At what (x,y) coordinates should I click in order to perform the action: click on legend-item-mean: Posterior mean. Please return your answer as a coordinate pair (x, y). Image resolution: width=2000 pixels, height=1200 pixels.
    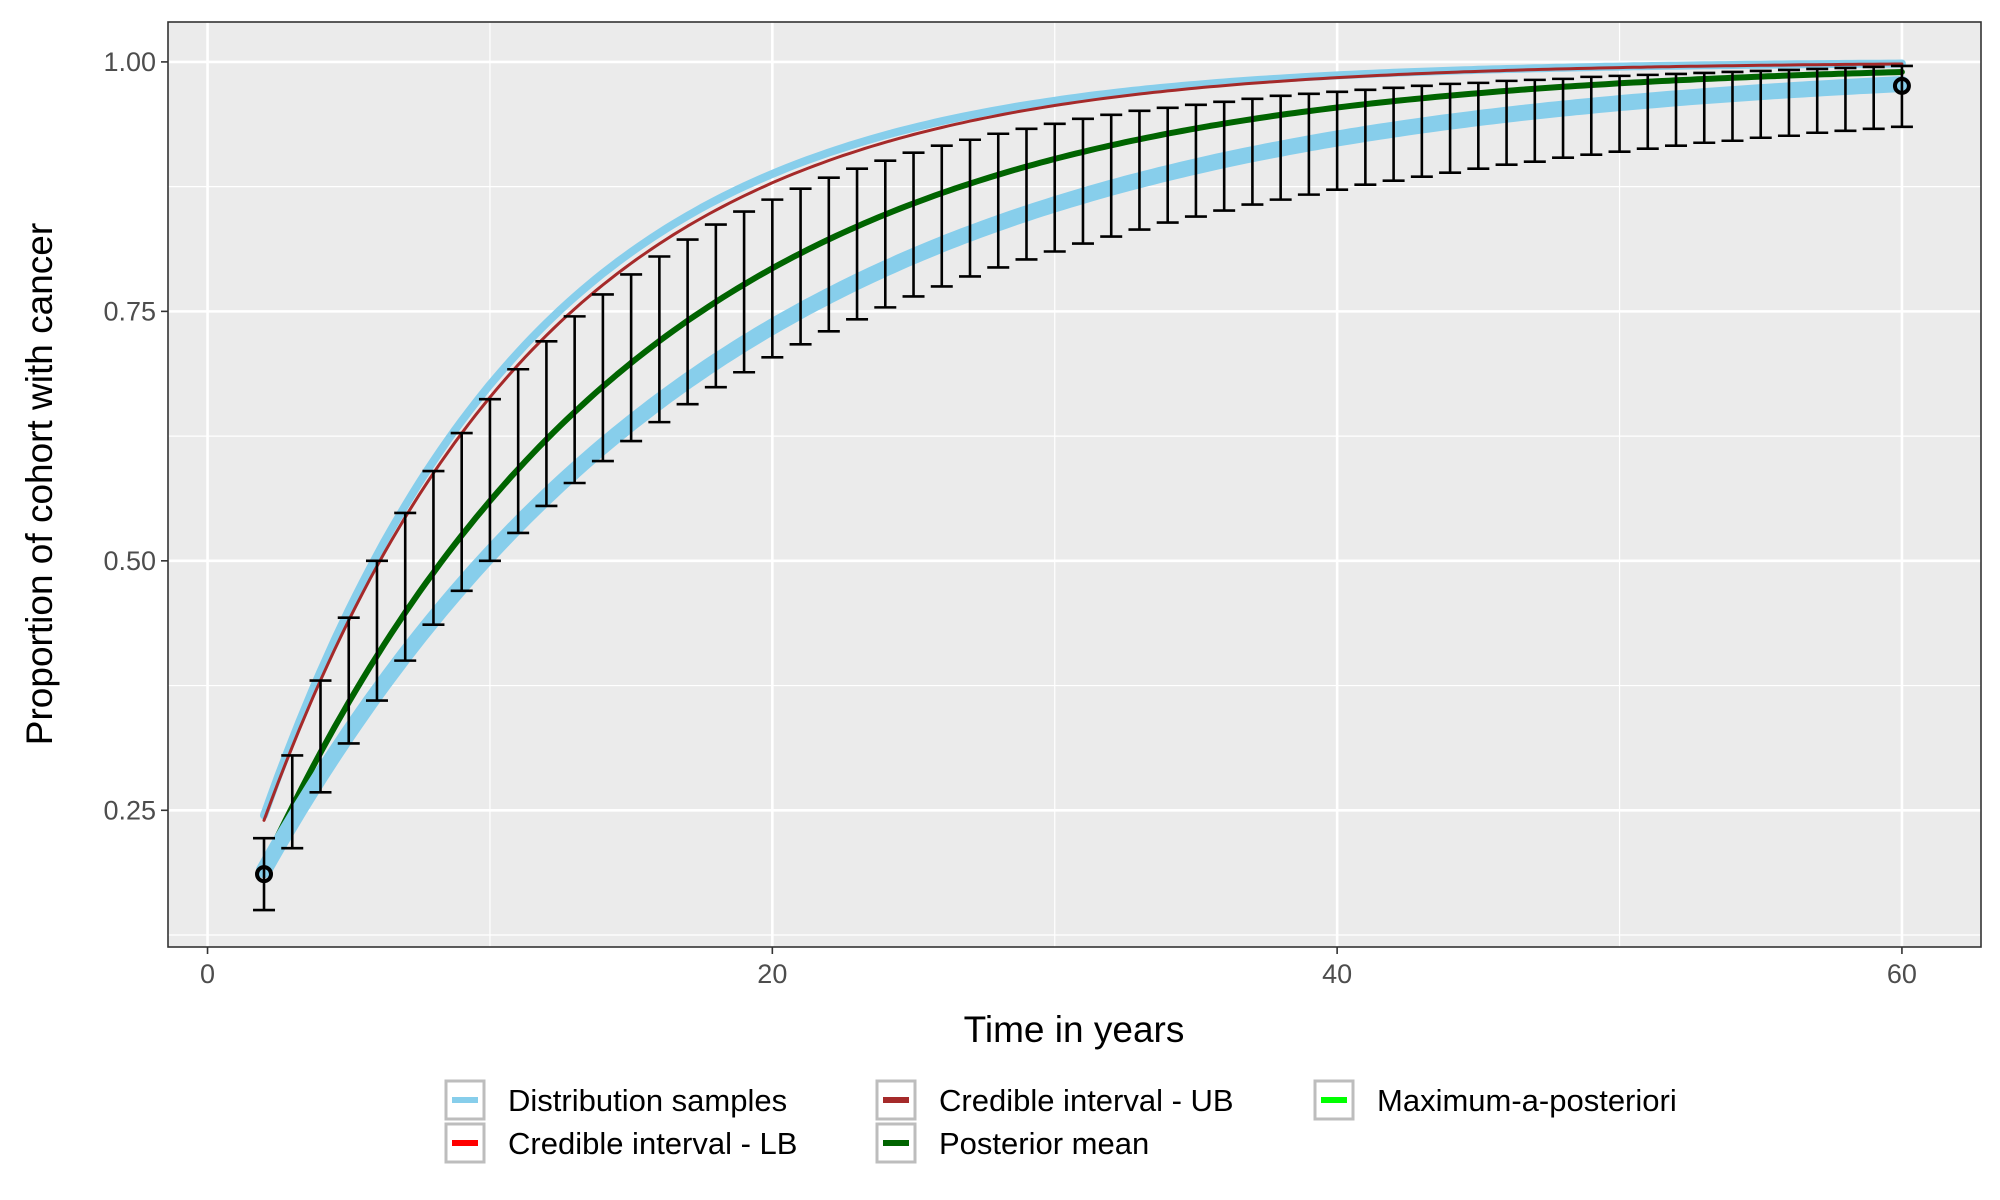
    Looking at the image, I should click on (1012, 1143).